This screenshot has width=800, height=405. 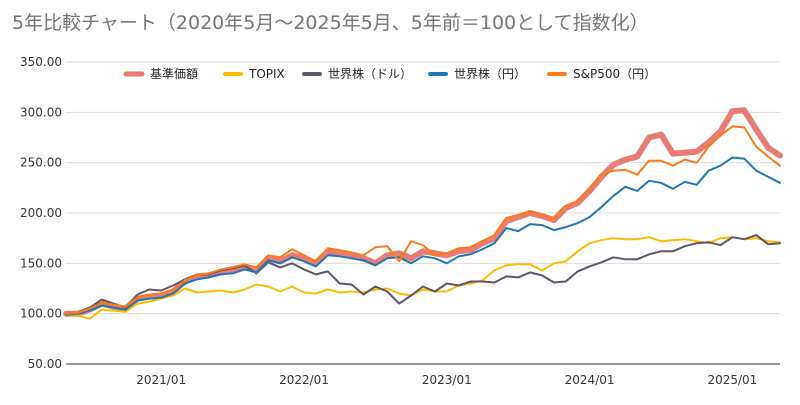 What do you see at coordinates (614, 74) in the screenshot?
I see `legend-label-4: S&P500（円）` at bounding box center [614, 74].